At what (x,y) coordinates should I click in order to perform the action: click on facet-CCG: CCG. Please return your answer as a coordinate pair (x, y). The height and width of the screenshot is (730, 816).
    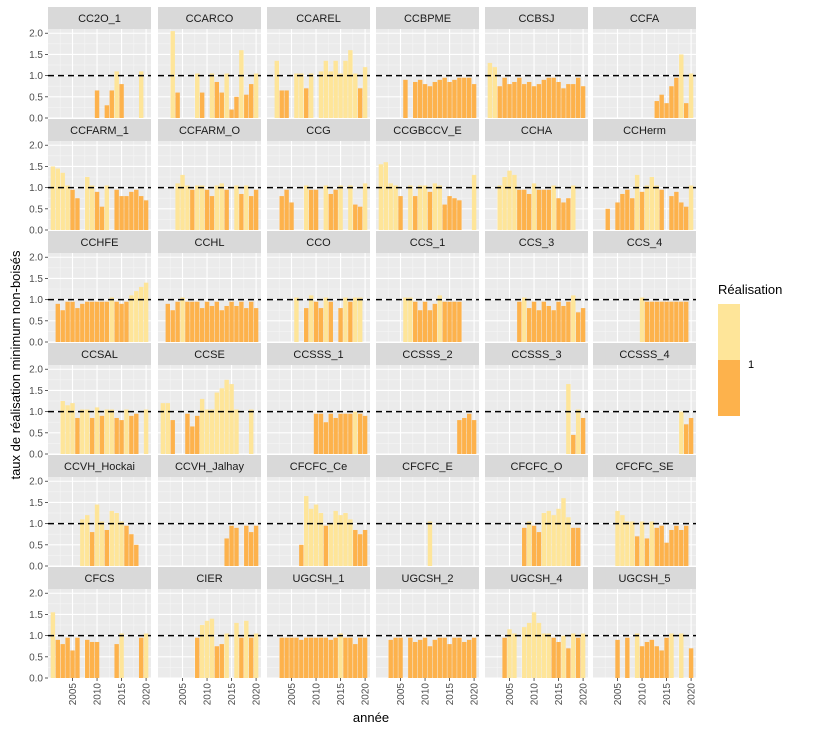
    Looking at the image, I should click on (318, 175).